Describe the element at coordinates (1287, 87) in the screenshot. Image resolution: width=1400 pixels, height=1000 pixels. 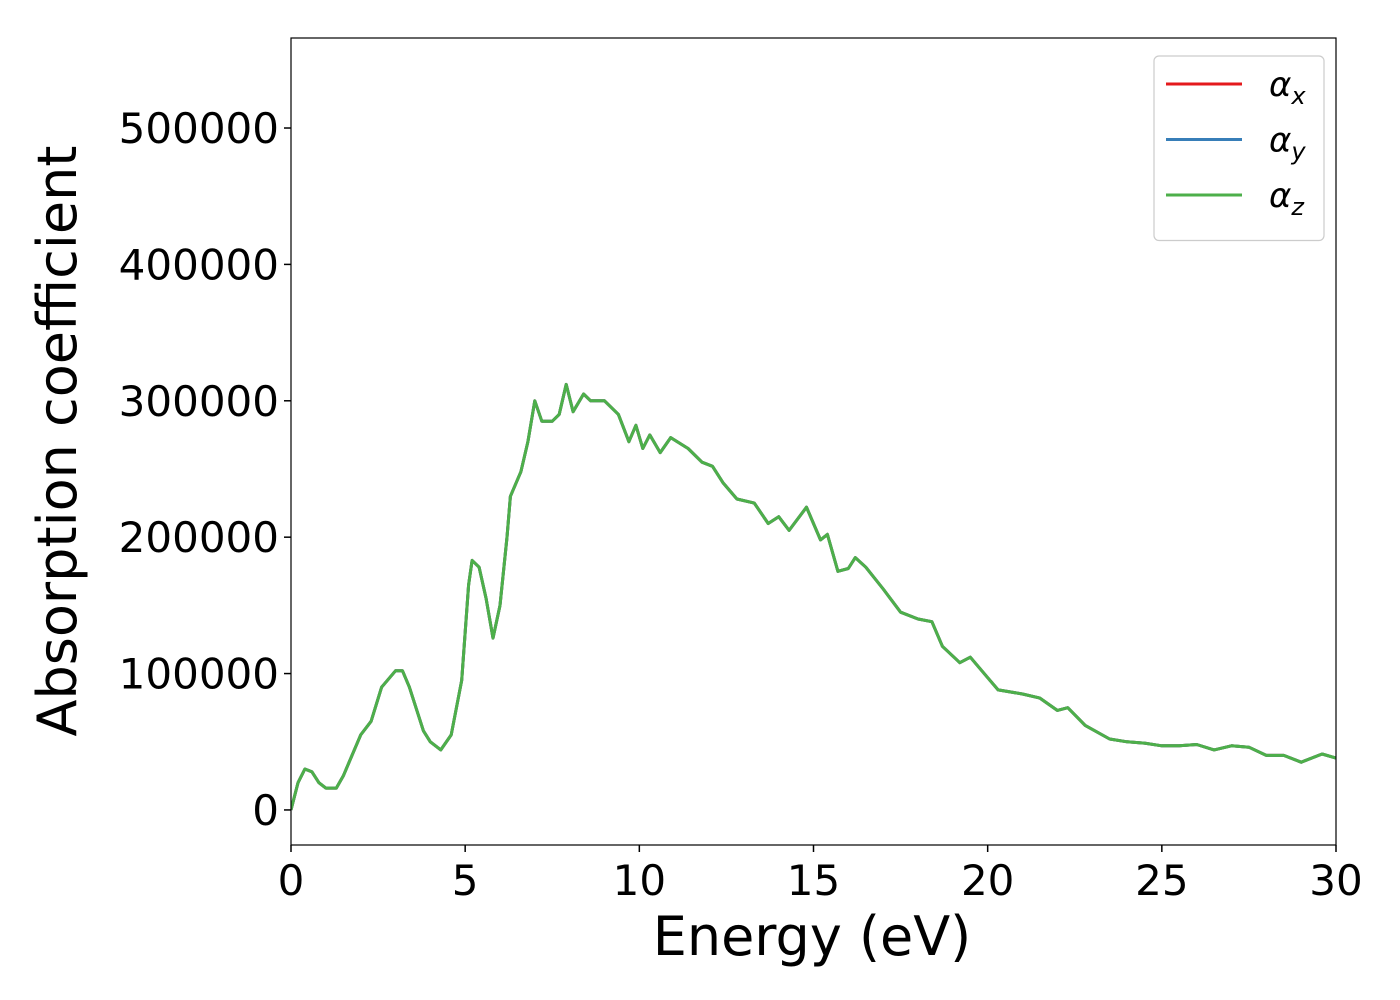
I see `legend-label: αx` at that location.